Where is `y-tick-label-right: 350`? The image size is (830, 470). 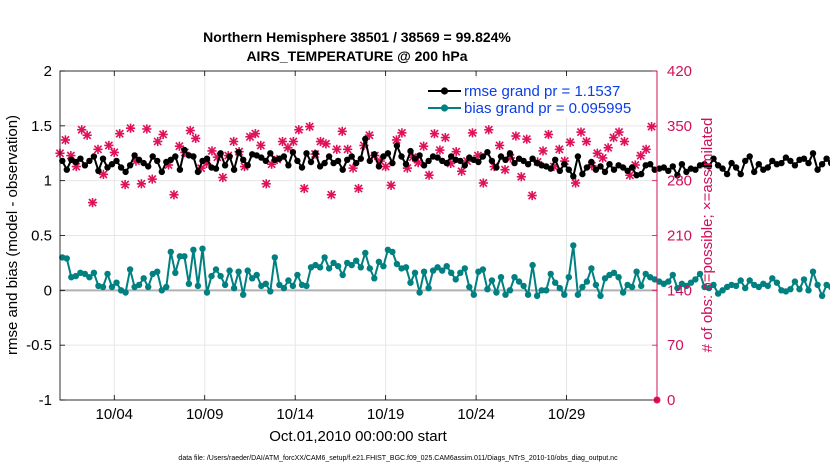 y-tick-label-right: 350 is located at coordinates (679, 126).